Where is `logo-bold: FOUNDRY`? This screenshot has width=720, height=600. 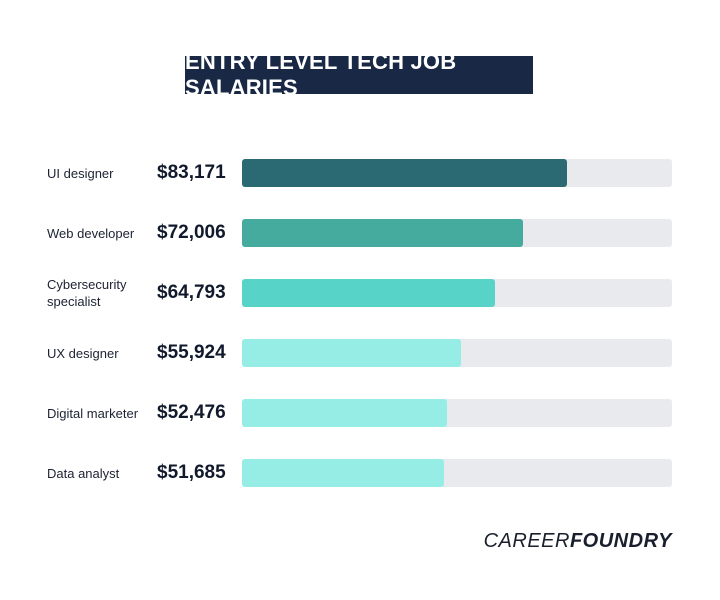
logo-bold: FOUNDRY is located at coordinates (620, 541).